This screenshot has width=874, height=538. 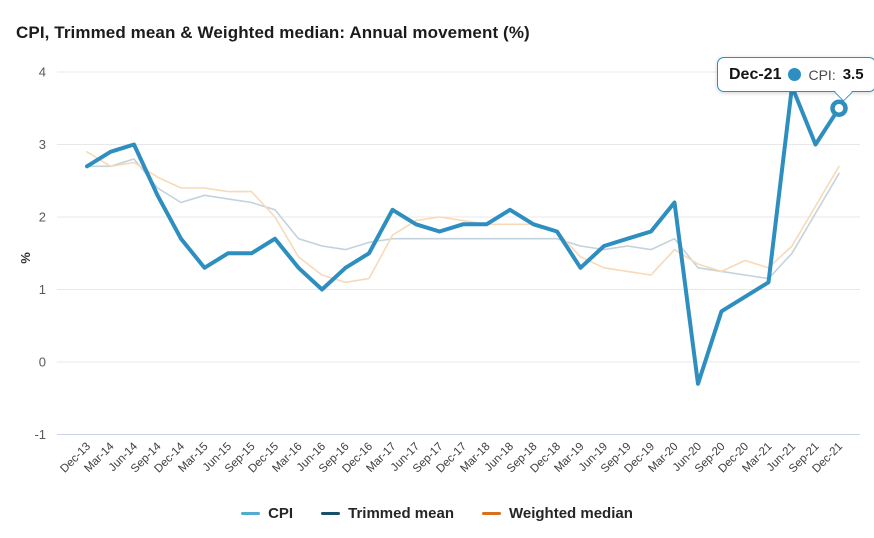 I want to click on y-tick-label: 0, so click(x=42, y=362).